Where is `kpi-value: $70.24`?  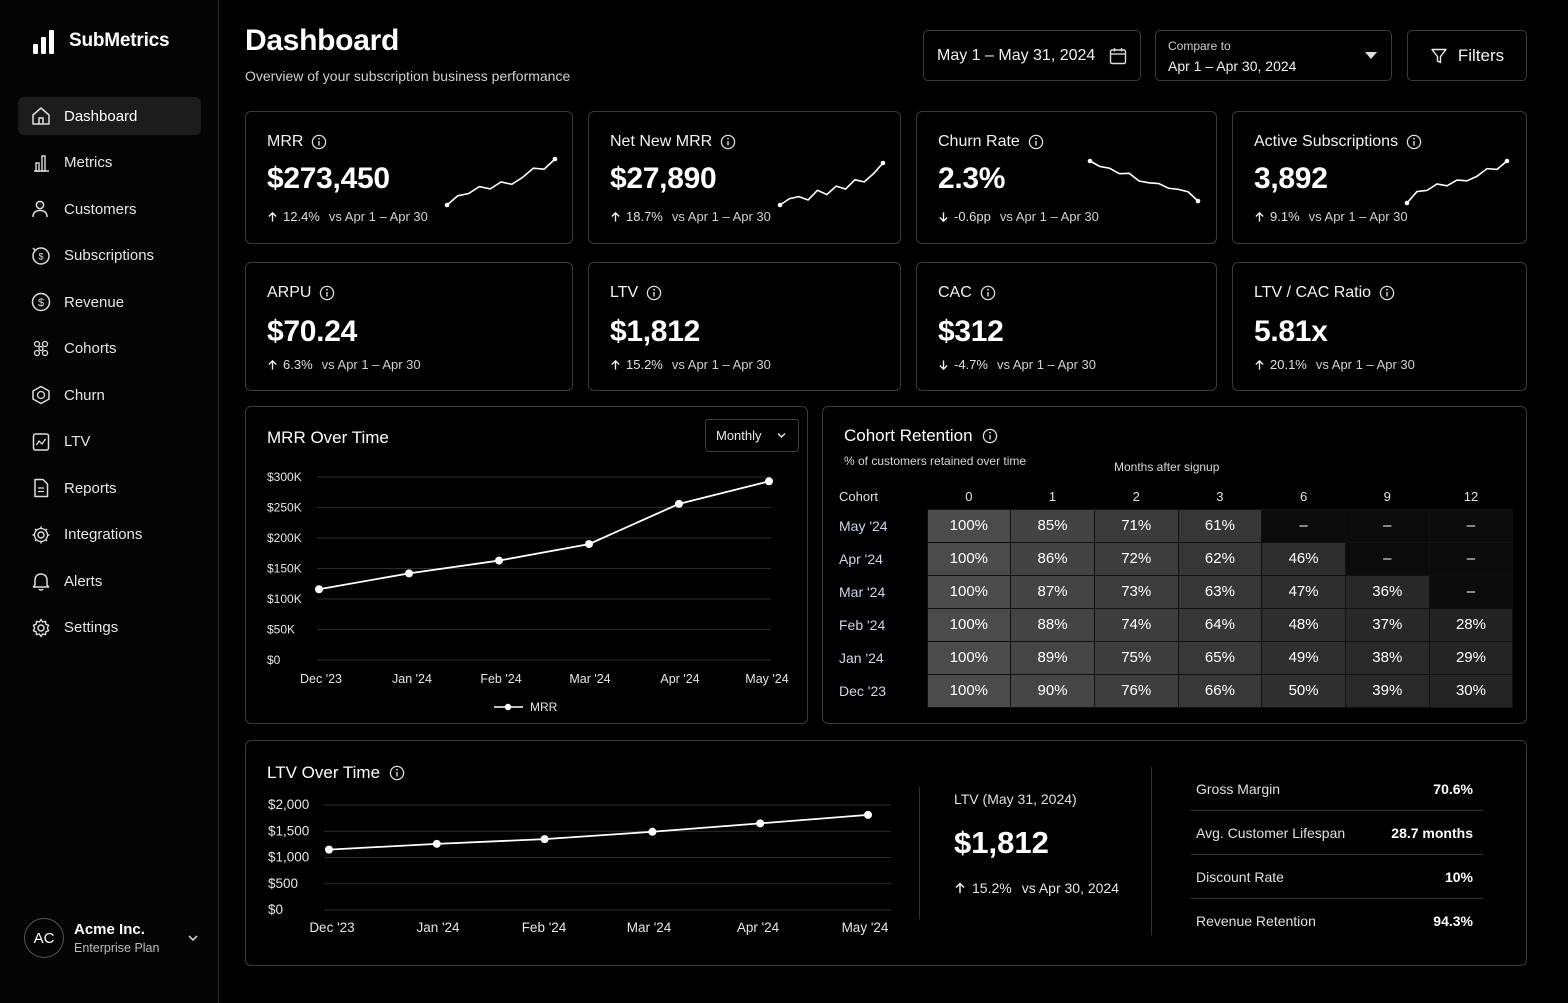 kpi-value: $70.24 is located at coordinates (312, 331).